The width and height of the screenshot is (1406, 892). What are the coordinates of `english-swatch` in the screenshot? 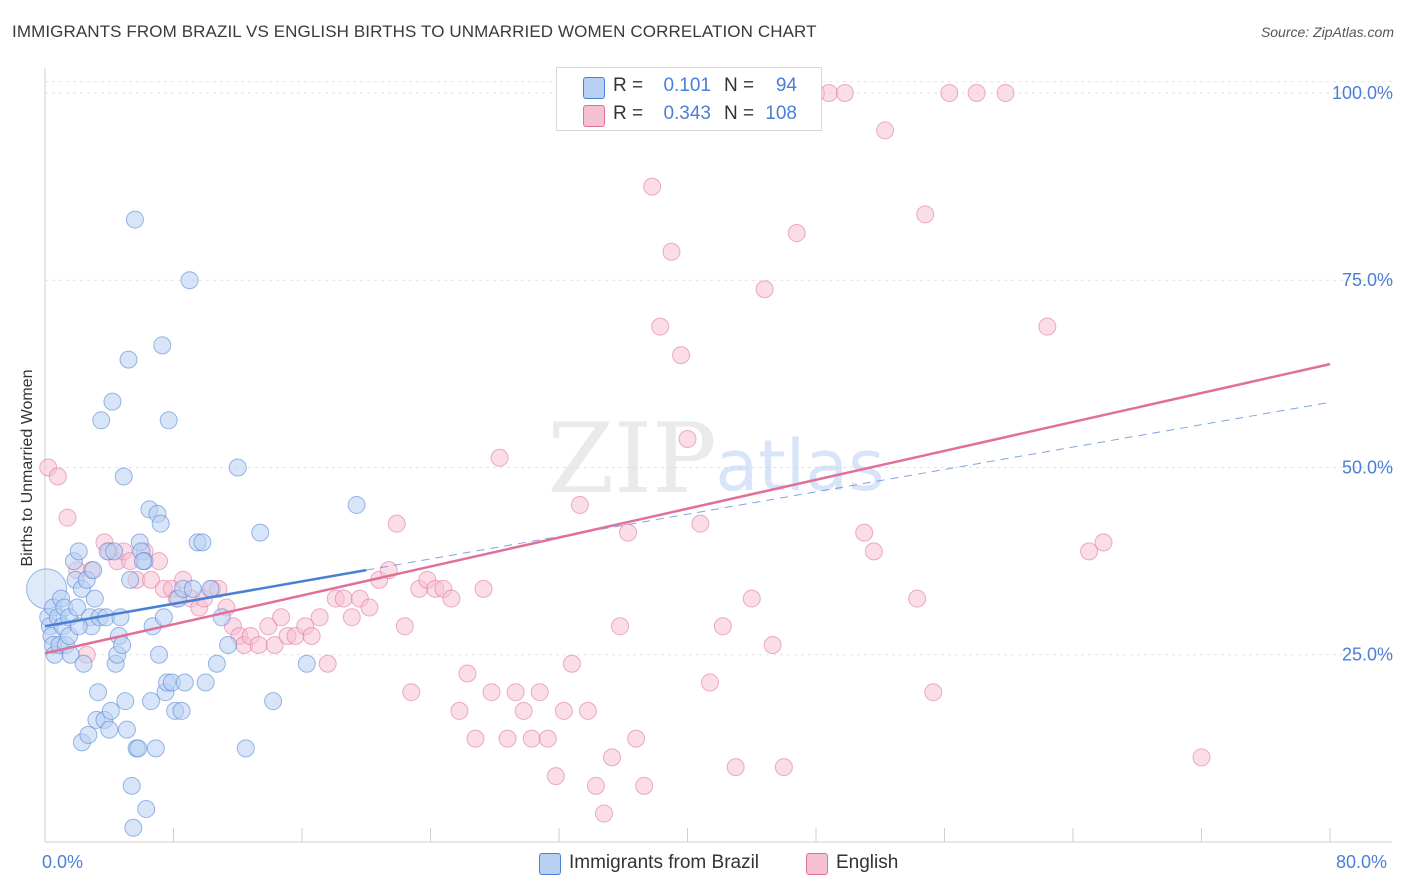 It's located at (594, 116).